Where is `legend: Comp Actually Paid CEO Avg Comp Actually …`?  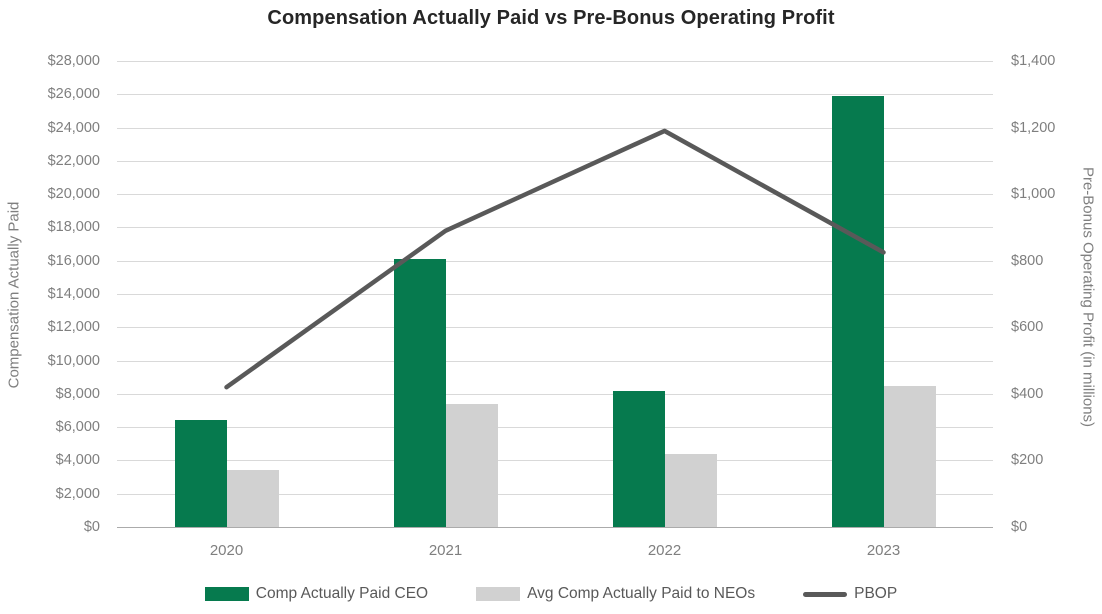 legend: Comp Actually Paid CEO Avg Comp Actually … is located at coordinates (551, 594).